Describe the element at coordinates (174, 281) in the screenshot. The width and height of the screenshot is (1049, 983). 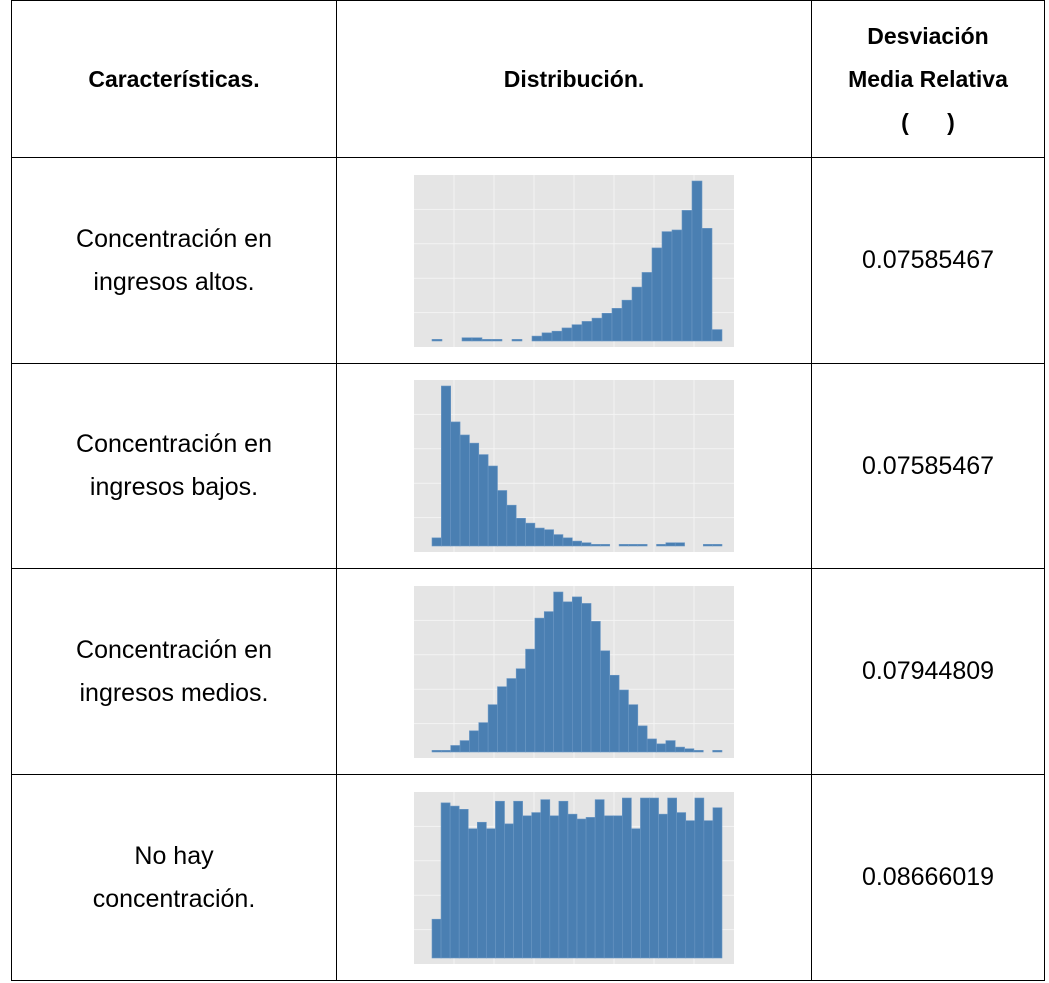
I see `caracteristica-line2: ingresos altos.` at that location.